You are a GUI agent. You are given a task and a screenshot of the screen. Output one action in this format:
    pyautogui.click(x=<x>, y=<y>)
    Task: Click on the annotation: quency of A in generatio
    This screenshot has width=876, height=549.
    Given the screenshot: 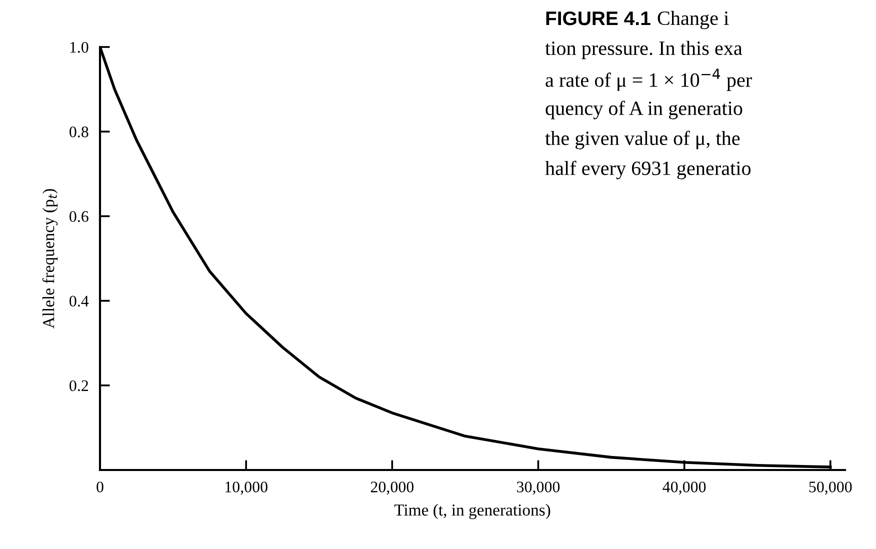 What is the action you would take?
    pyautogui.click(x=644, y=110)
    